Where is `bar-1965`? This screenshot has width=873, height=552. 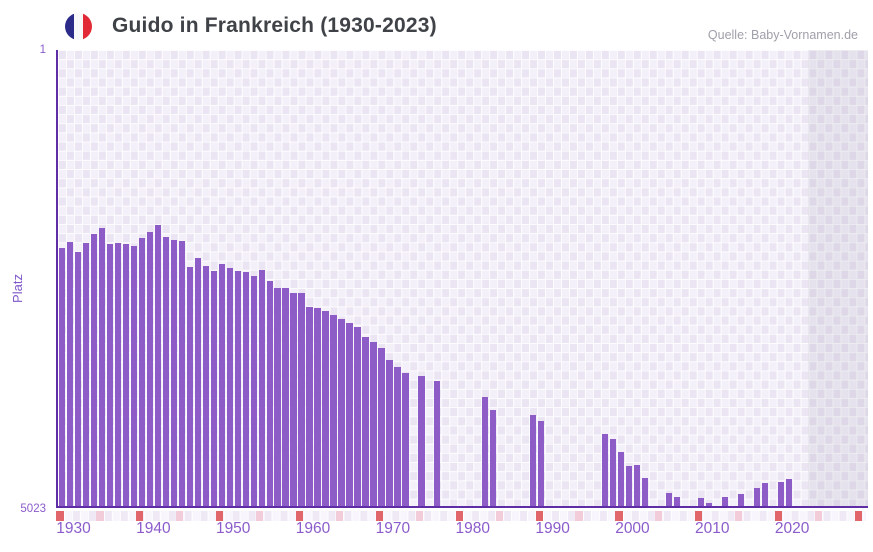
bar-1965 is located at coordinates (341, 412).